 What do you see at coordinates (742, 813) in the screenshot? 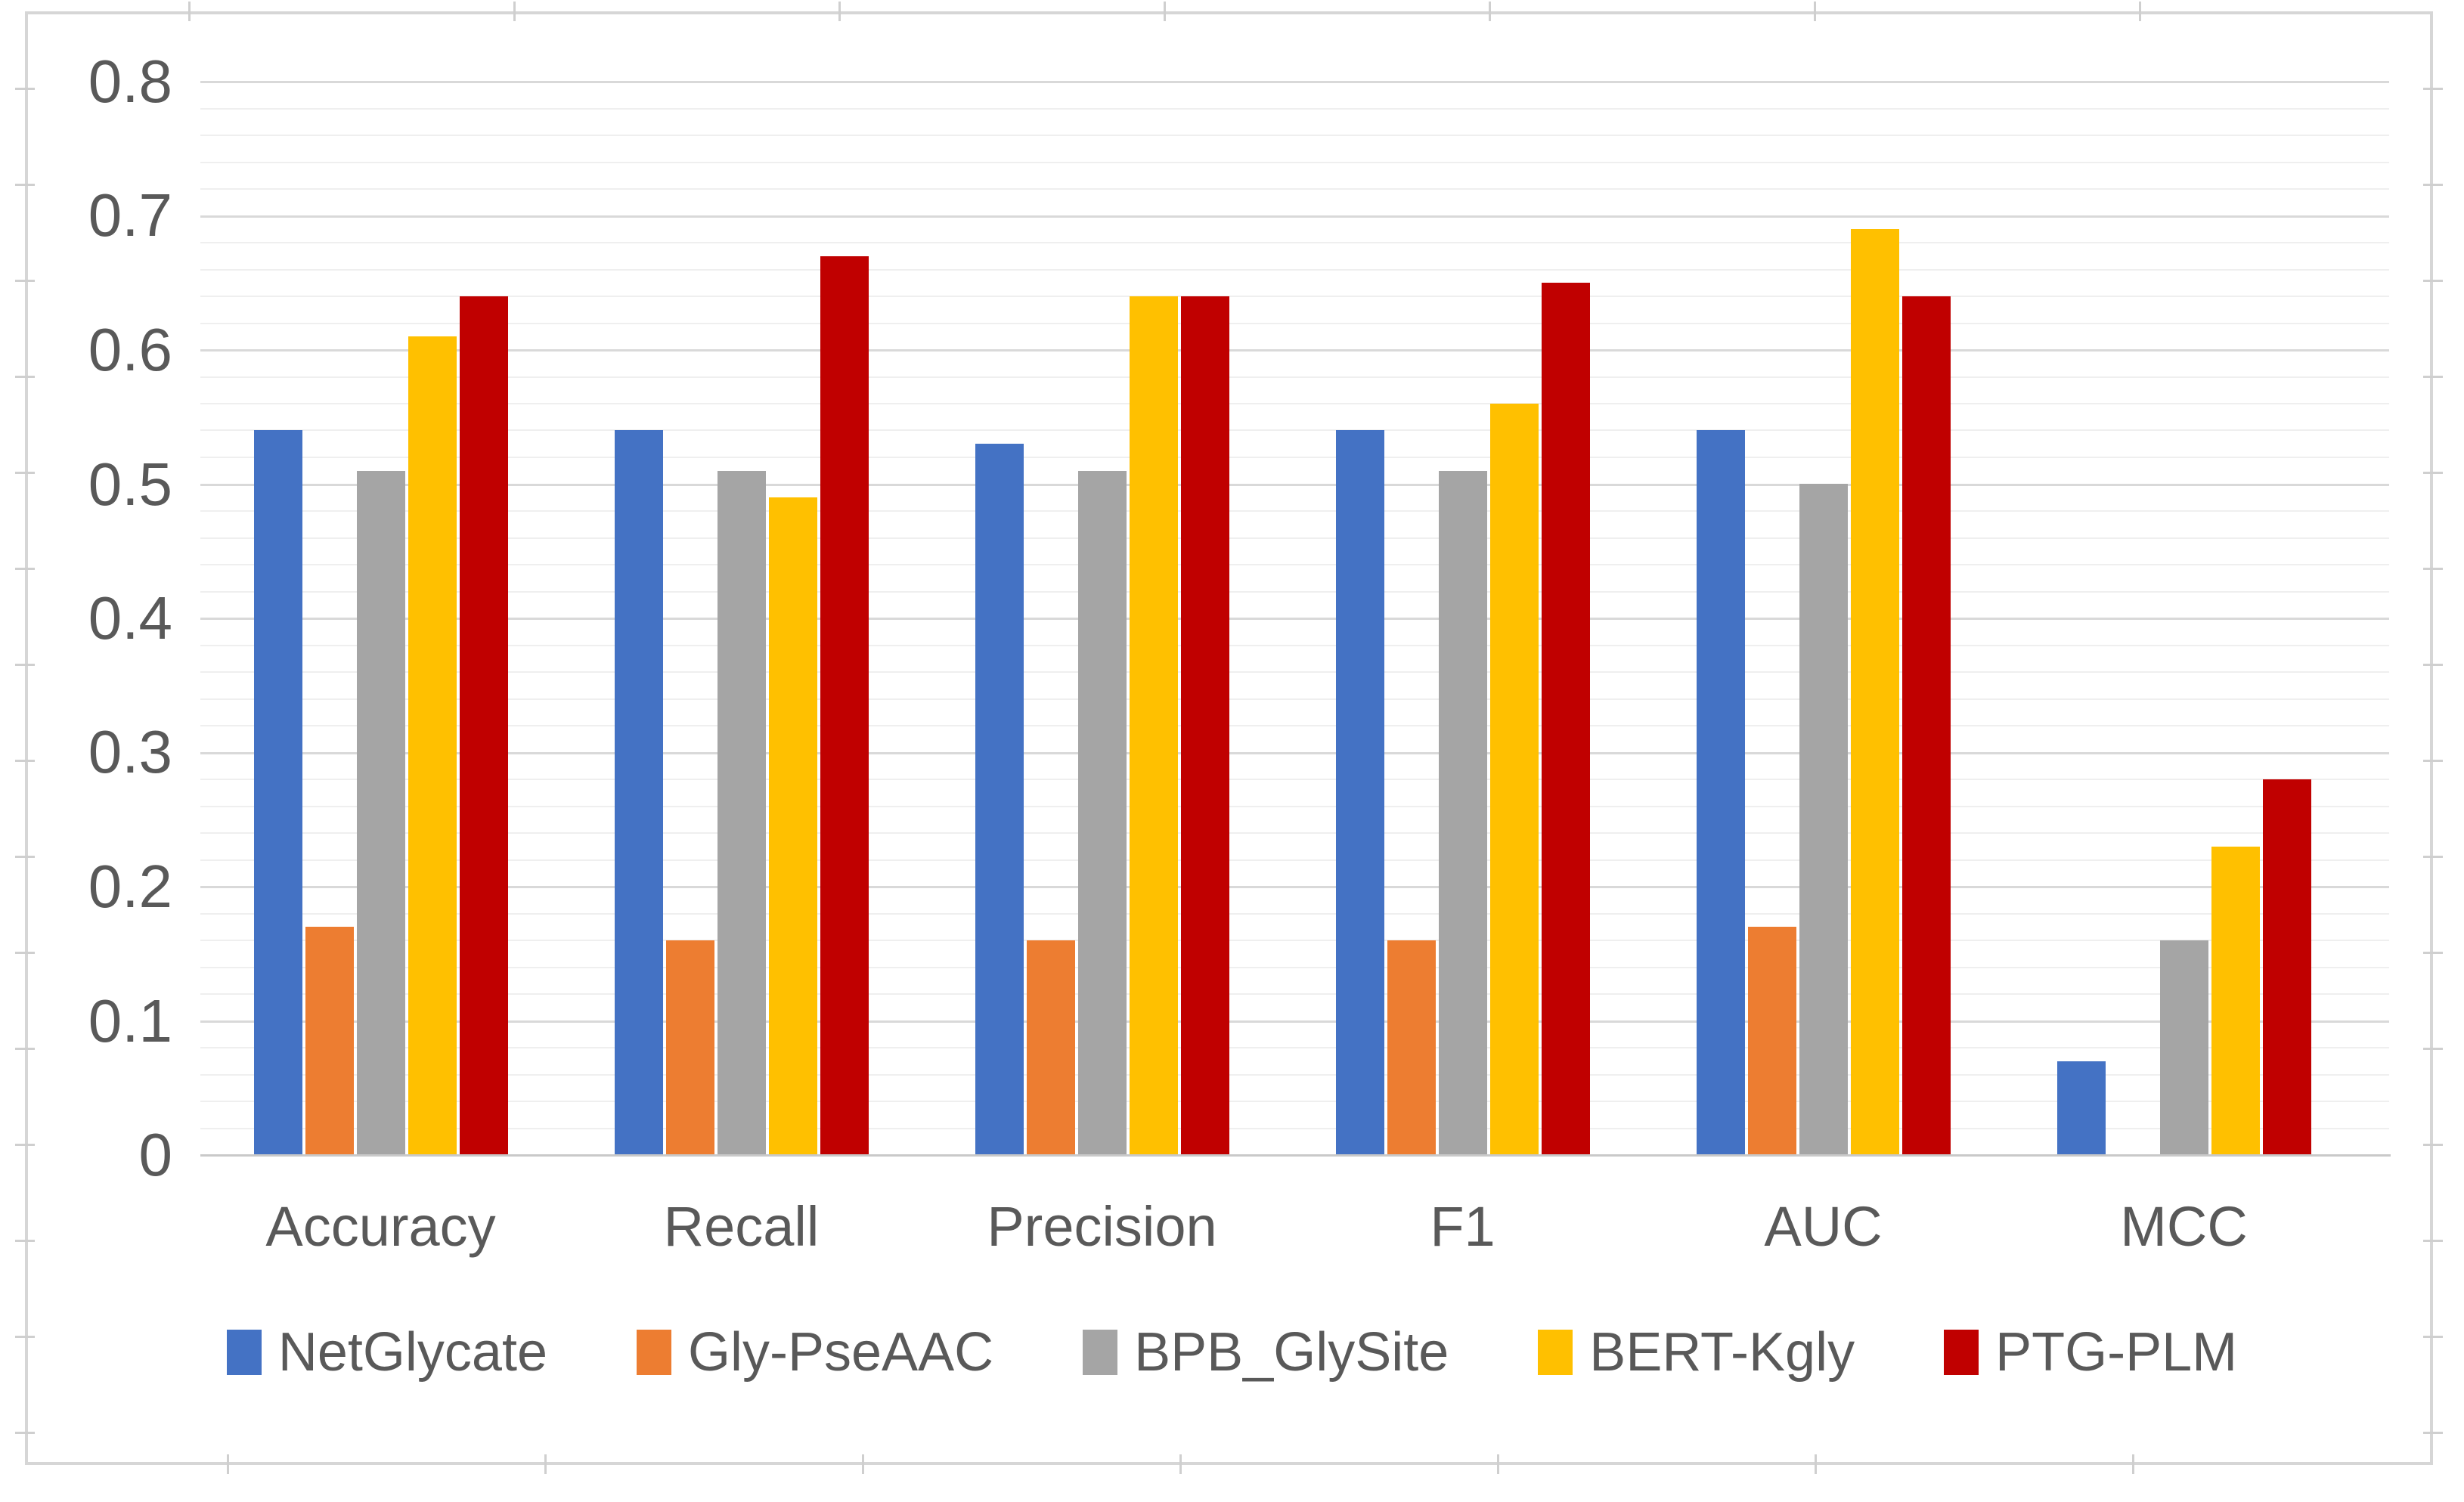
I see `bar-bpb-glysite-recall` at bounding box center [742, 813].